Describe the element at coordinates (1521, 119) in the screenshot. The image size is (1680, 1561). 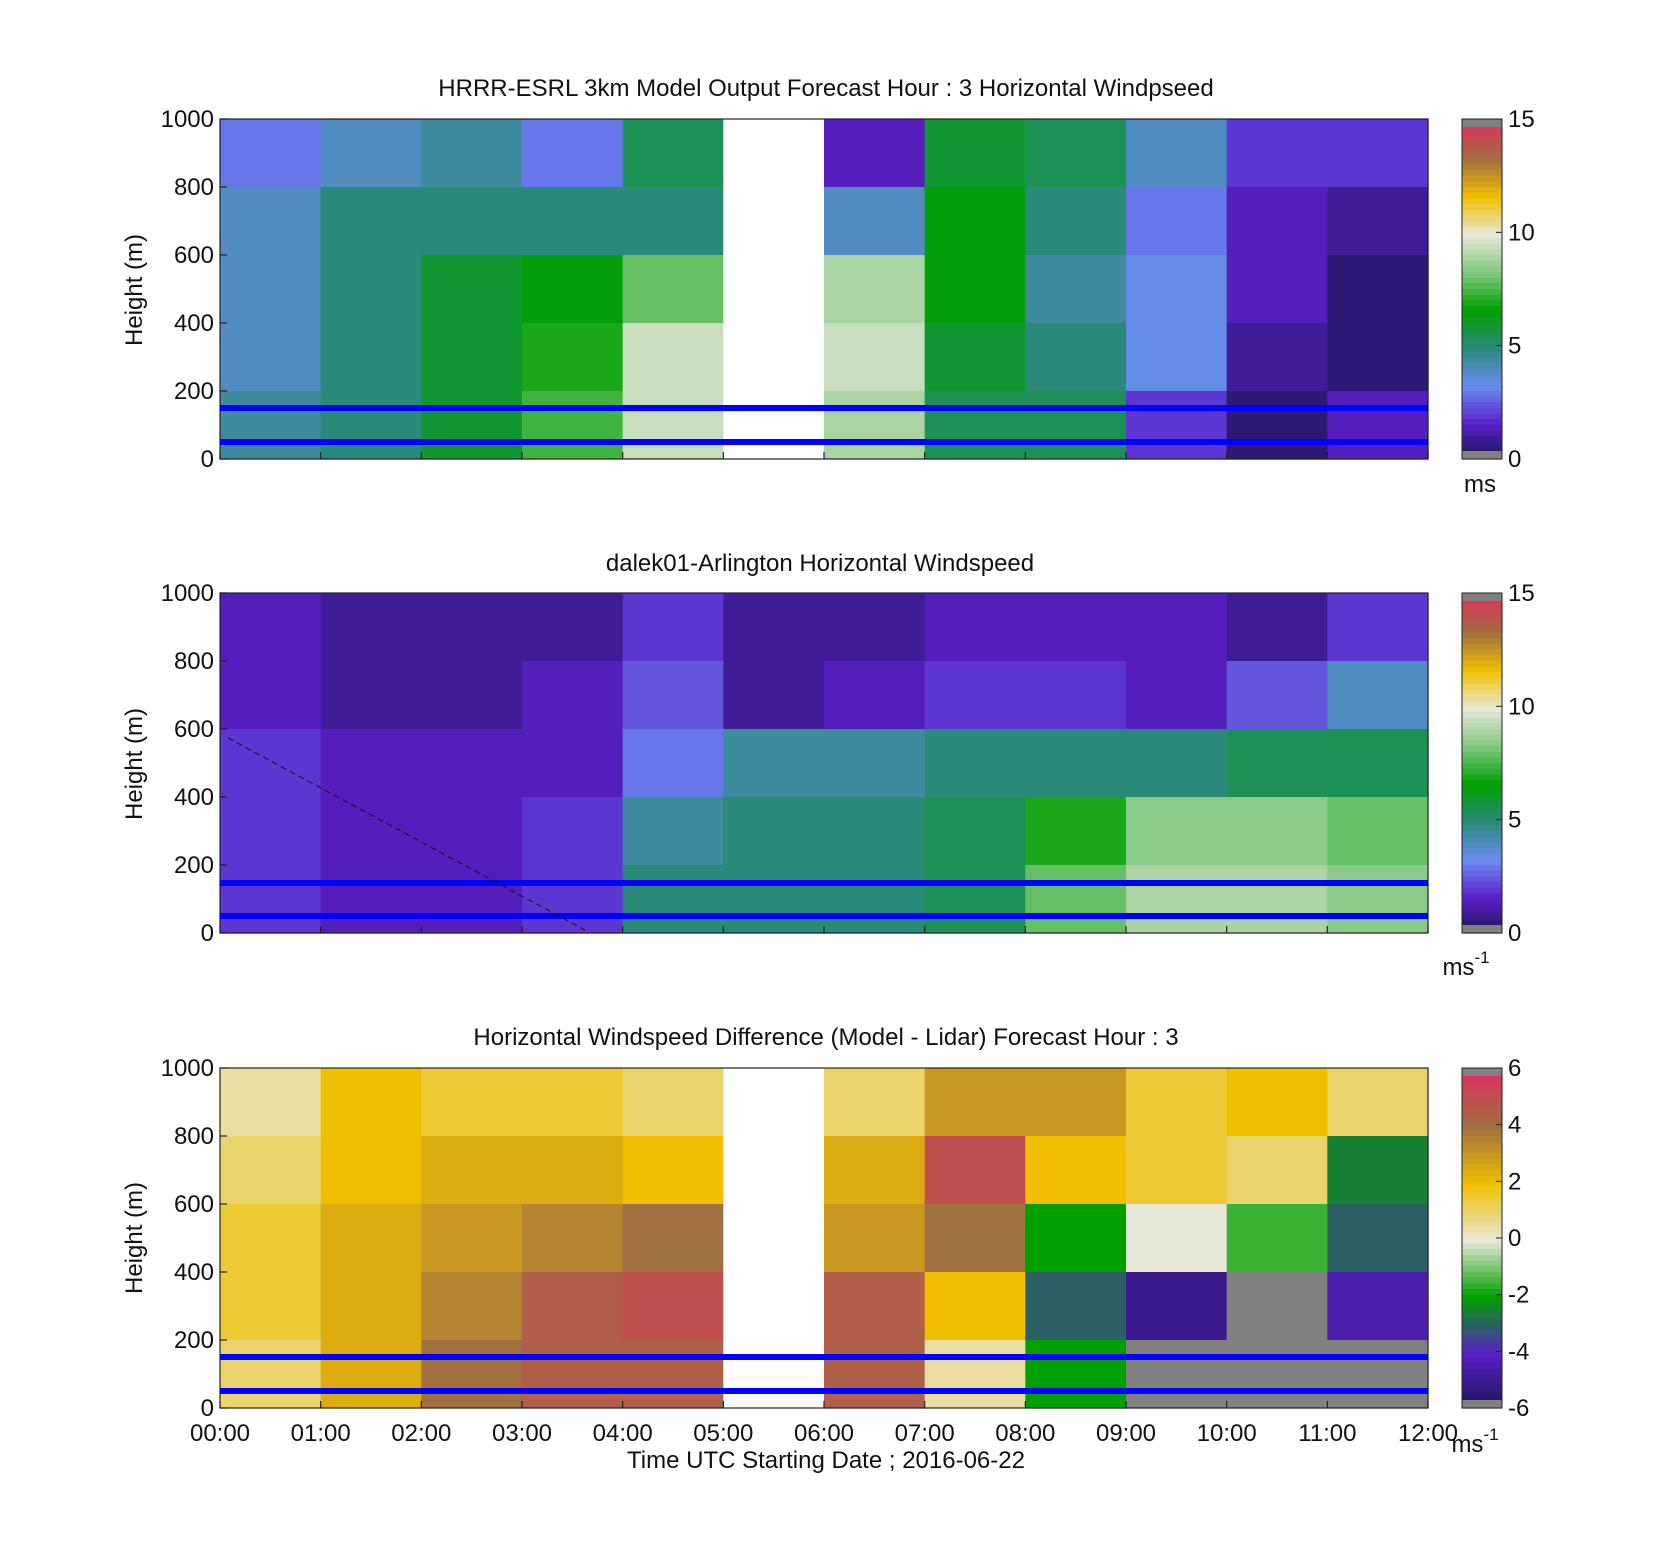
I see `colorbar-tick-label: 15` at that location.